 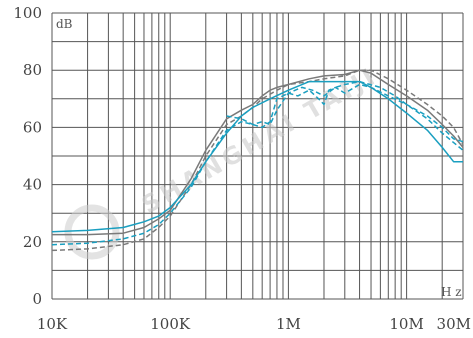 I want to click on y-axis-unit-label: dB, so click(x=64, y=24).